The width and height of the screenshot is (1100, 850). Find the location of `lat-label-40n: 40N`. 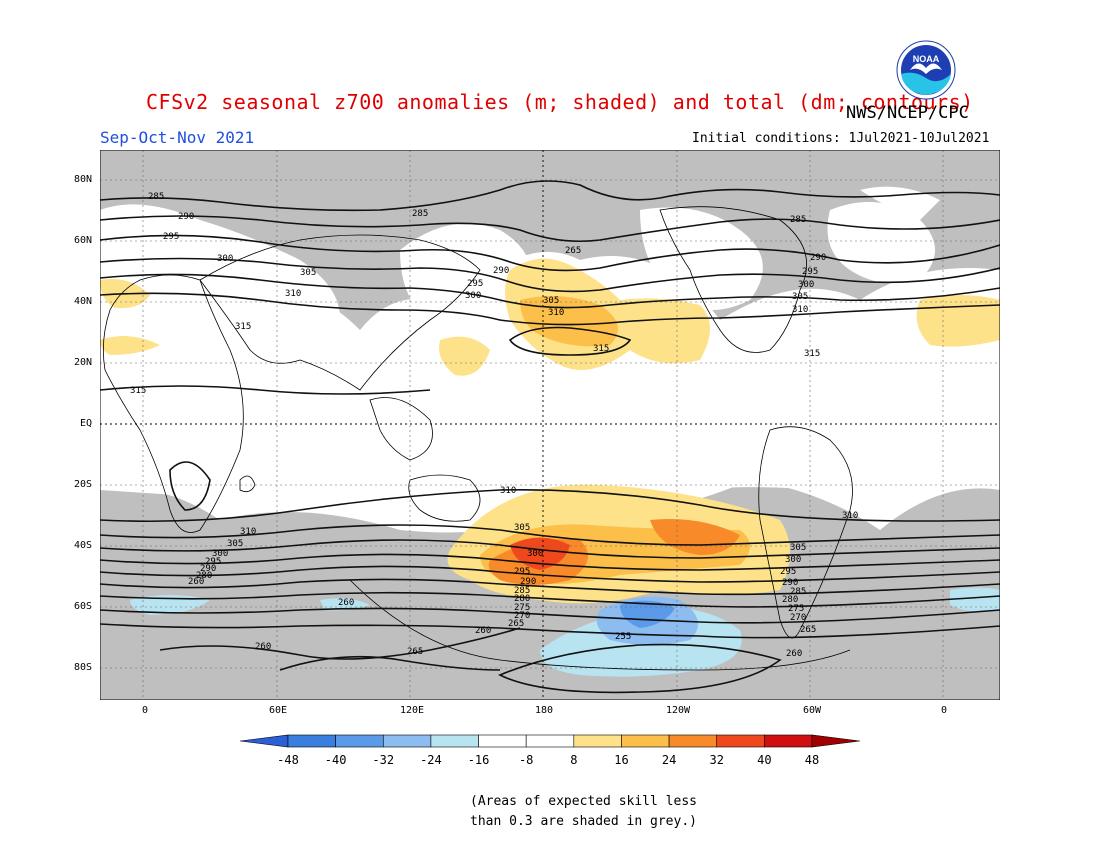

lat-label-40n: 40N is located at coordinates (82, 301).